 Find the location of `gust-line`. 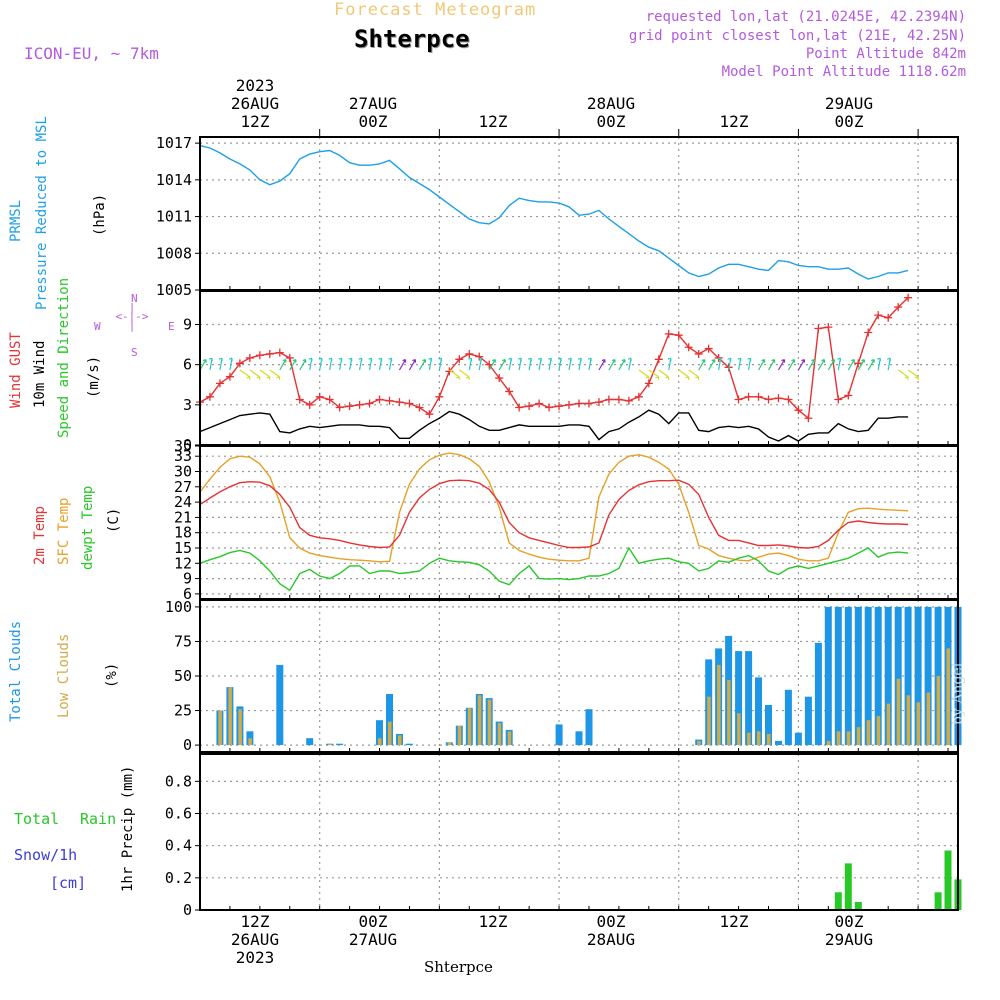

gust-line is located at coordinates (554, 358).